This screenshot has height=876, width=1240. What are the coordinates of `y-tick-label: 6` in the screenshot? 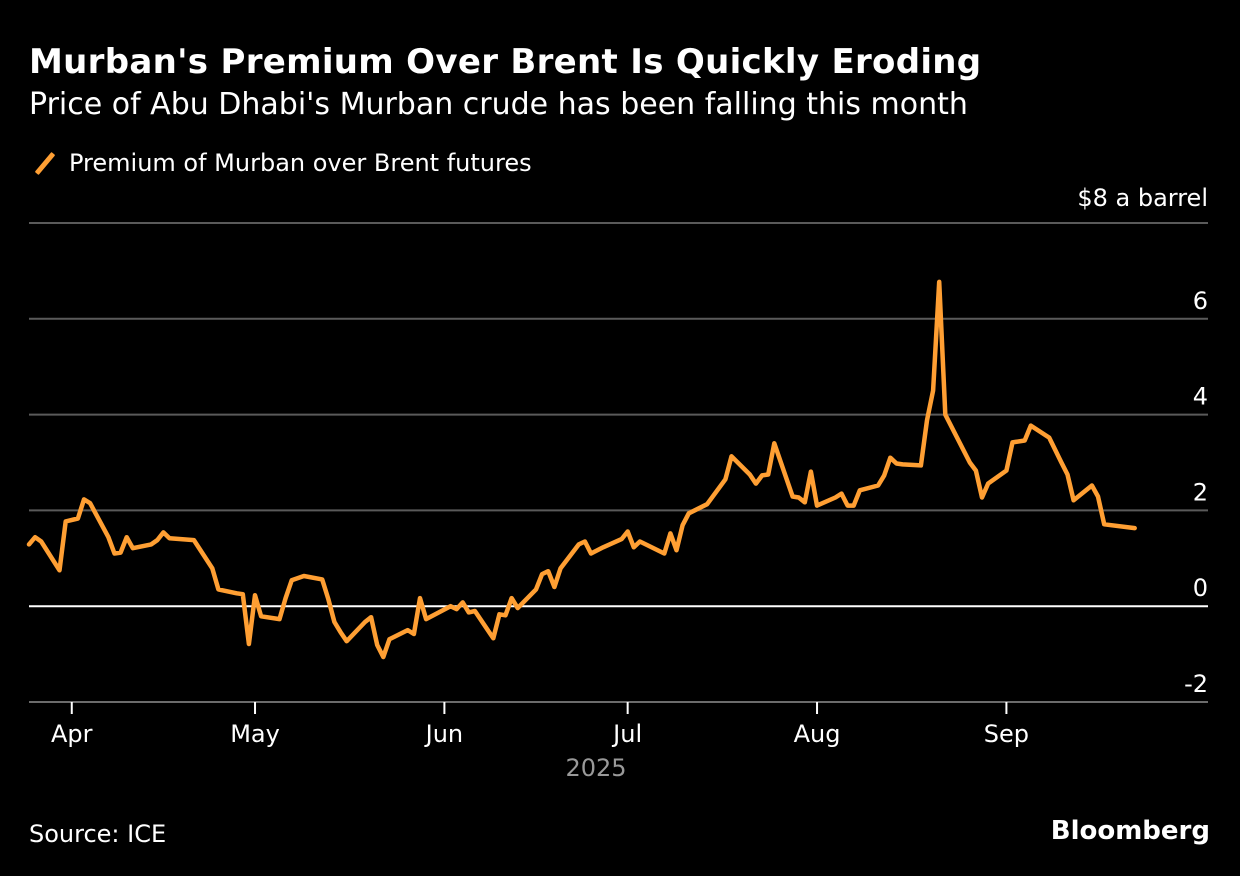 It's located at (1200, 301).